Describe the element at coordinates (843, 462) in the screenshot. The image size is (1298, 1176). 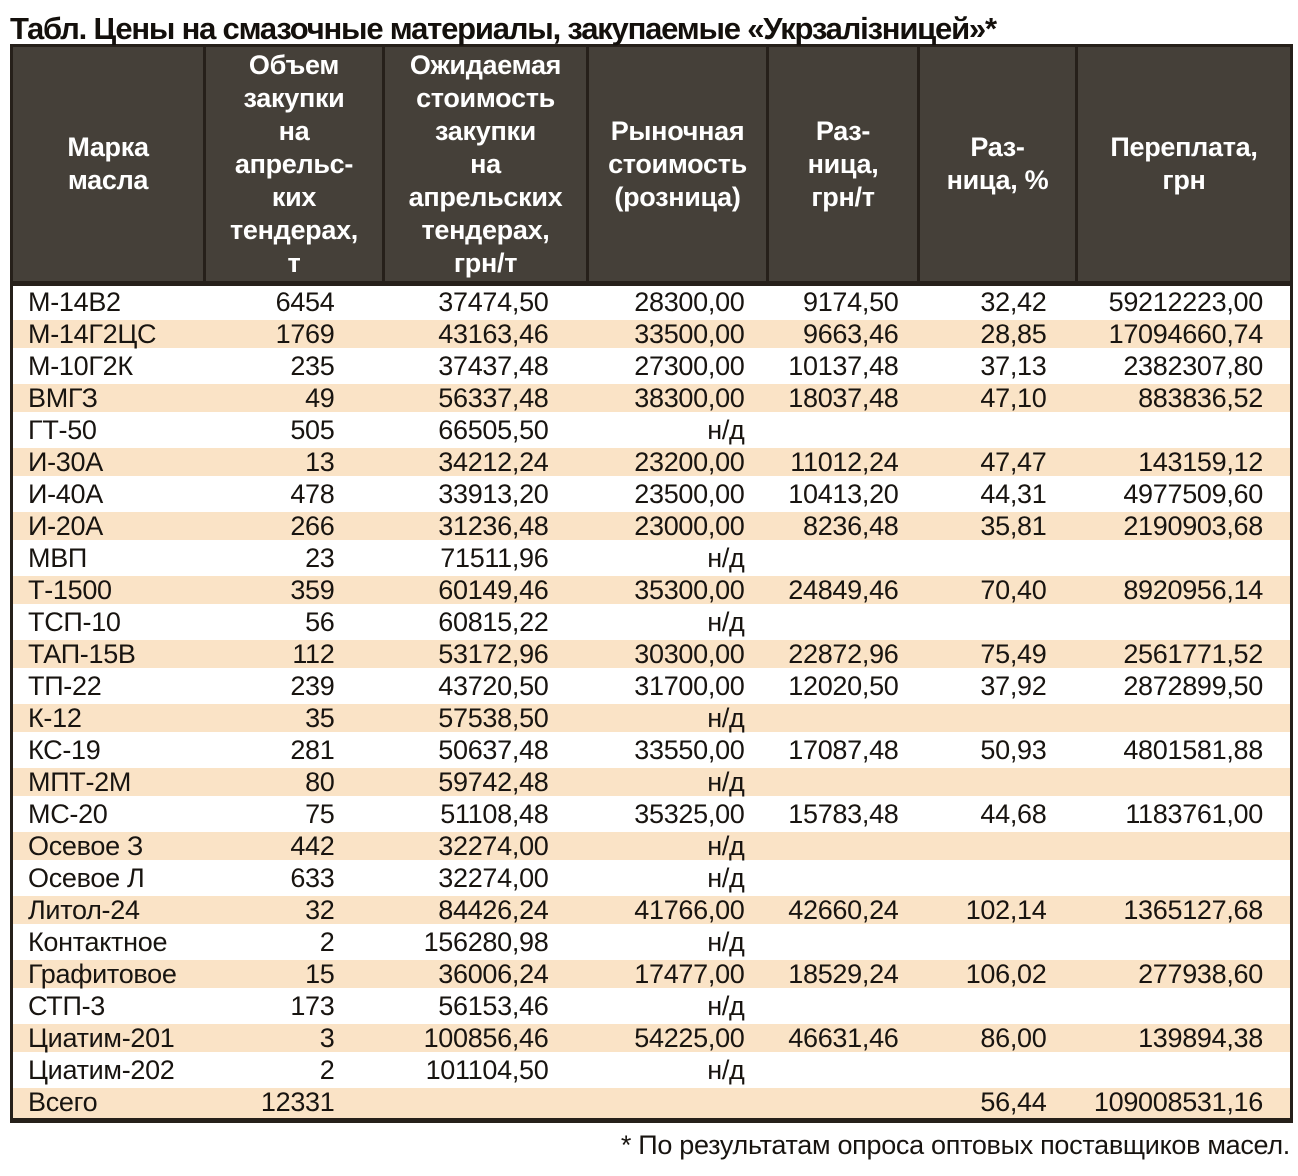
I see `value-cell: 11012,24` at that location.